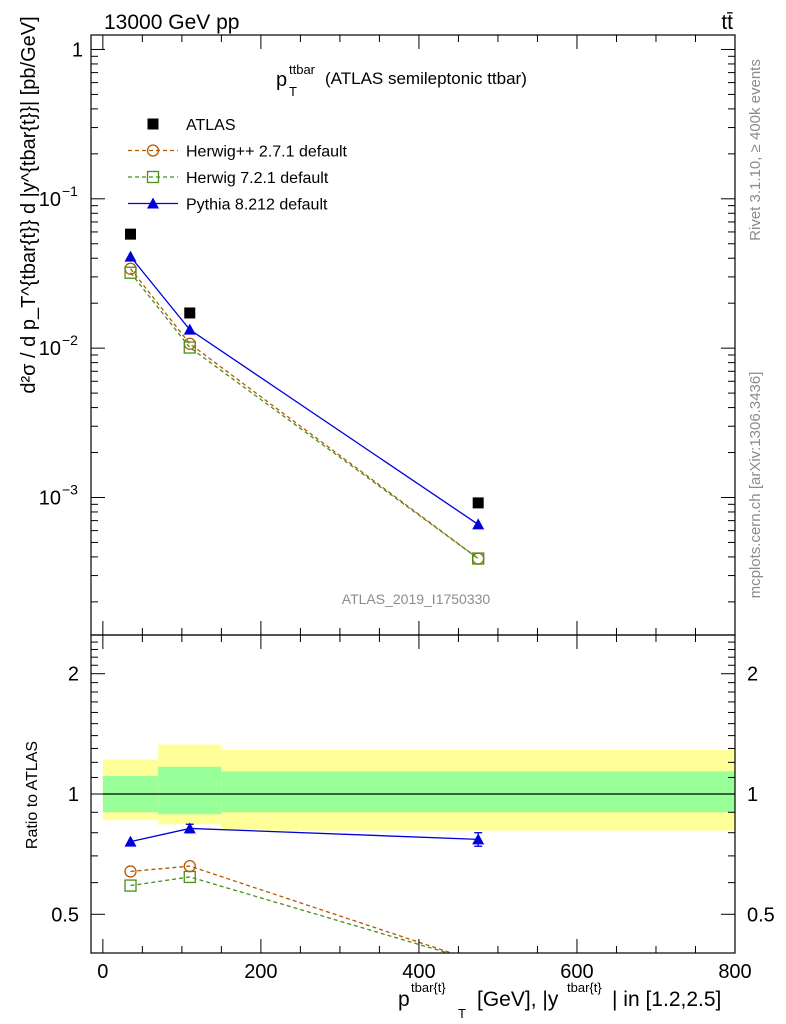 This screenshot has width=786, height=1024. Describe the element at coordinates (70, 340) in the screenshot. I see `main-y-tick-exponent: −2` at that location.